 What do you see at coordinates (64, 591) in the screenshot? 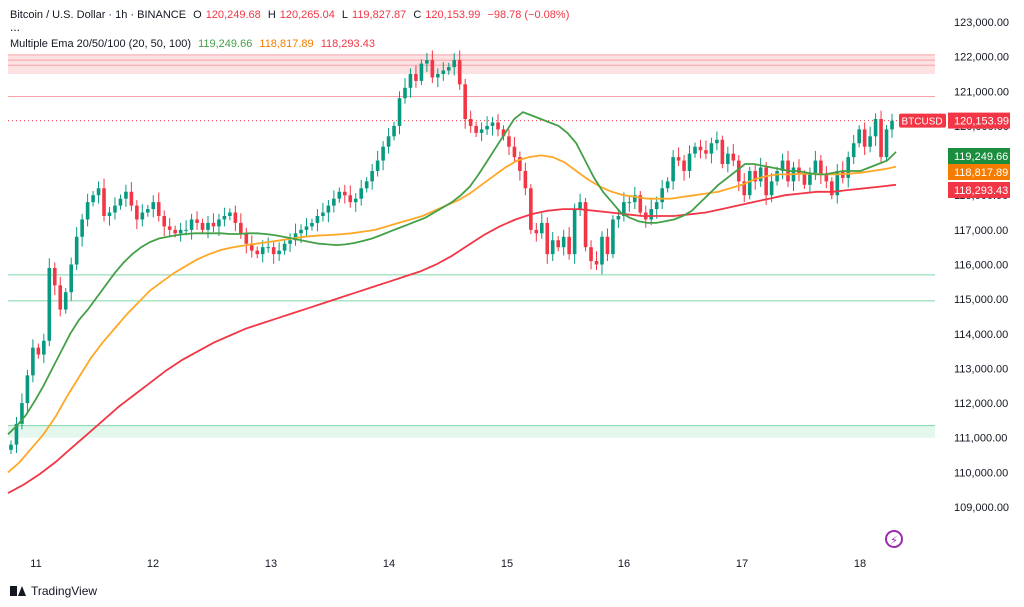
I see `watermark-text: TradingView` at bounding box center [64, 591].